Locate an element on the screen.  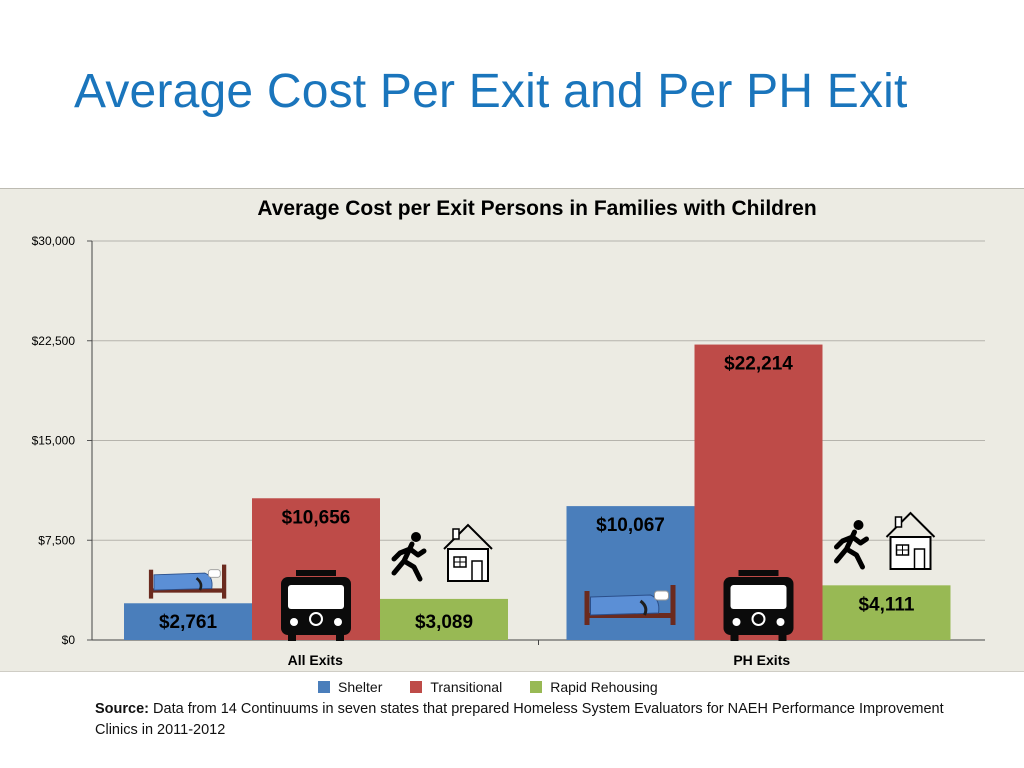
y-tick-label: $15,000 is located at coordinates (54, 441).